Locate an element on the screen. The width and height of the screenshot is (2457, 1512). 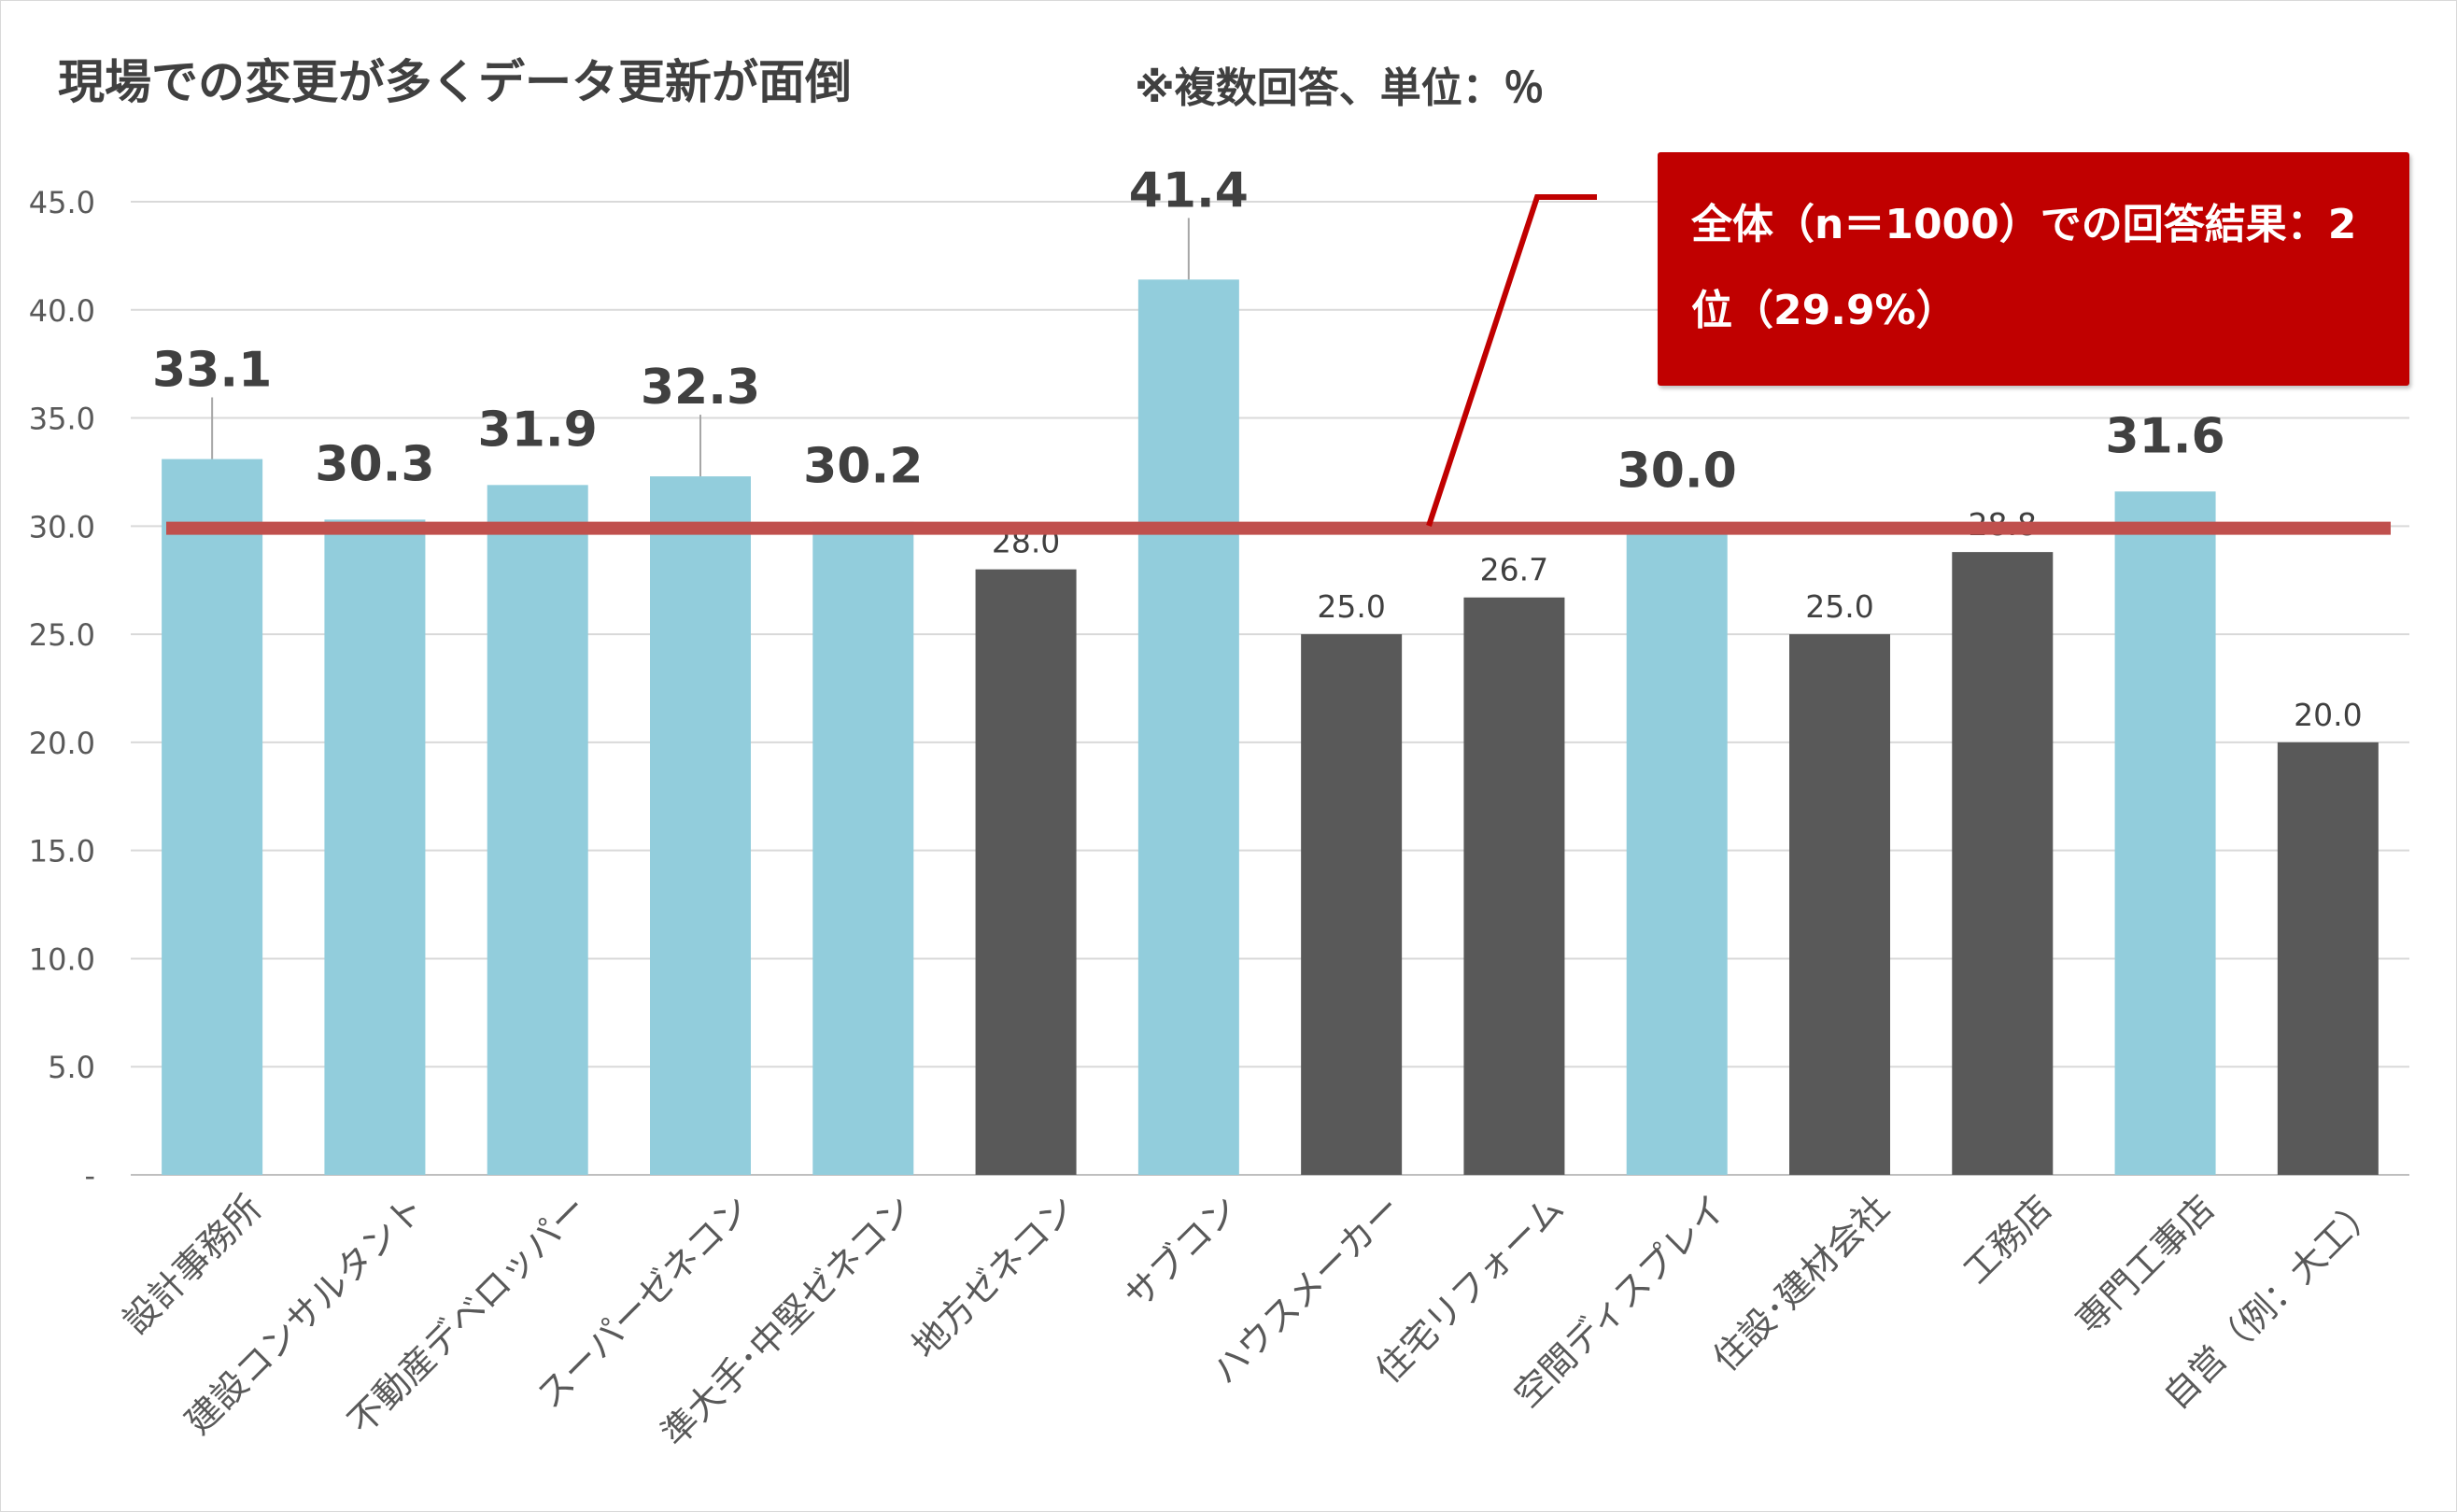
data-label: 32.3 is located at coordinates (700, 388).